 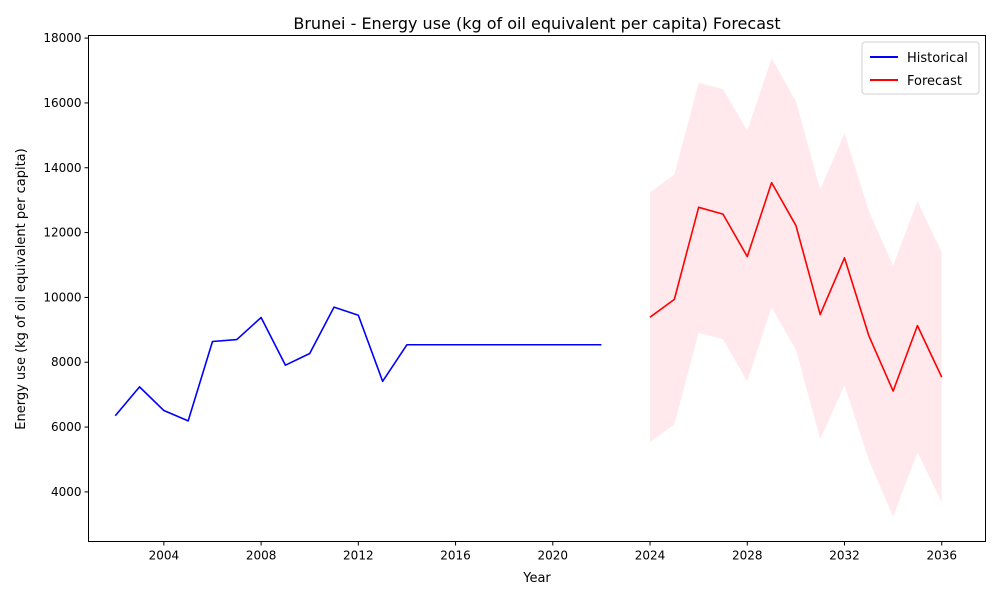 I want to click on x-axis: 2004 2008 2012 2016 2020 2024 2028 2032 2036, so click(x=553, y=552).